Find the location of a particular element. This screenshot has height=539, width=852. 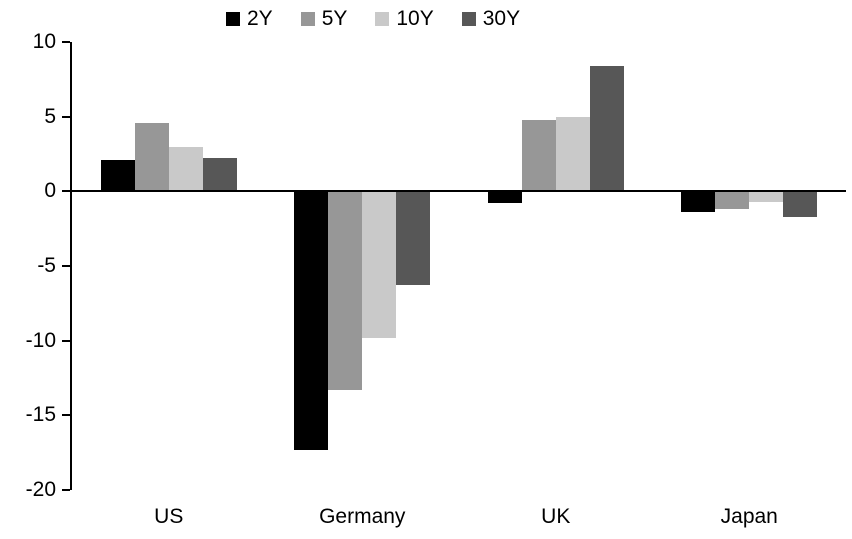

bar-uk-30y is located at coordinates (606, 128).